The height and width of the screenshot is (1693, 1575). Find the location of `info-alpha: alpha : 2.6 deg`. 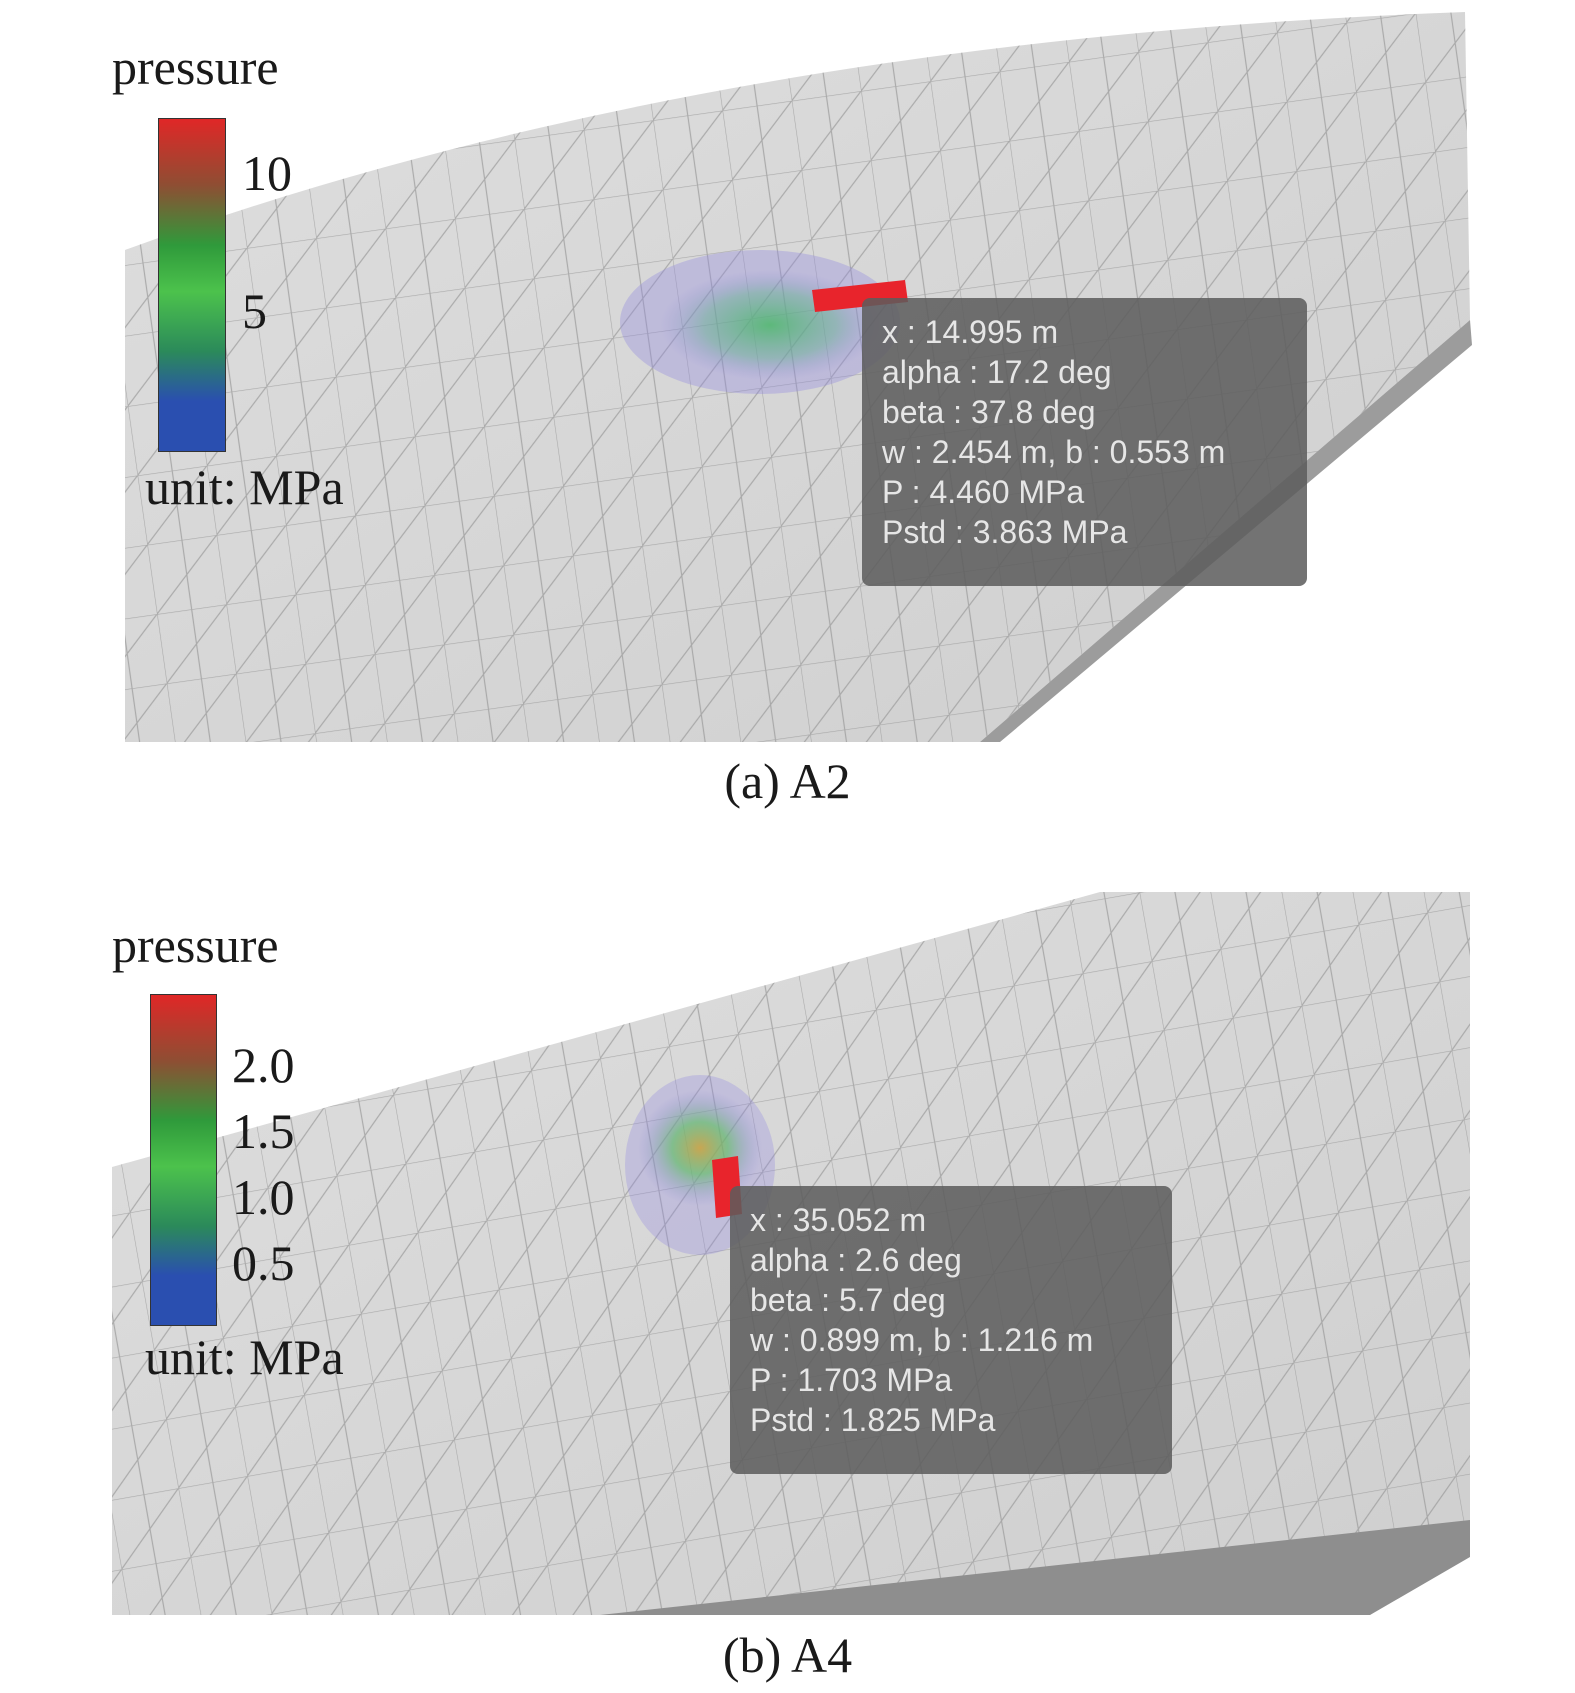

info-alpha: alpha : 2.6 deg is located at coordinates (856, 1260).